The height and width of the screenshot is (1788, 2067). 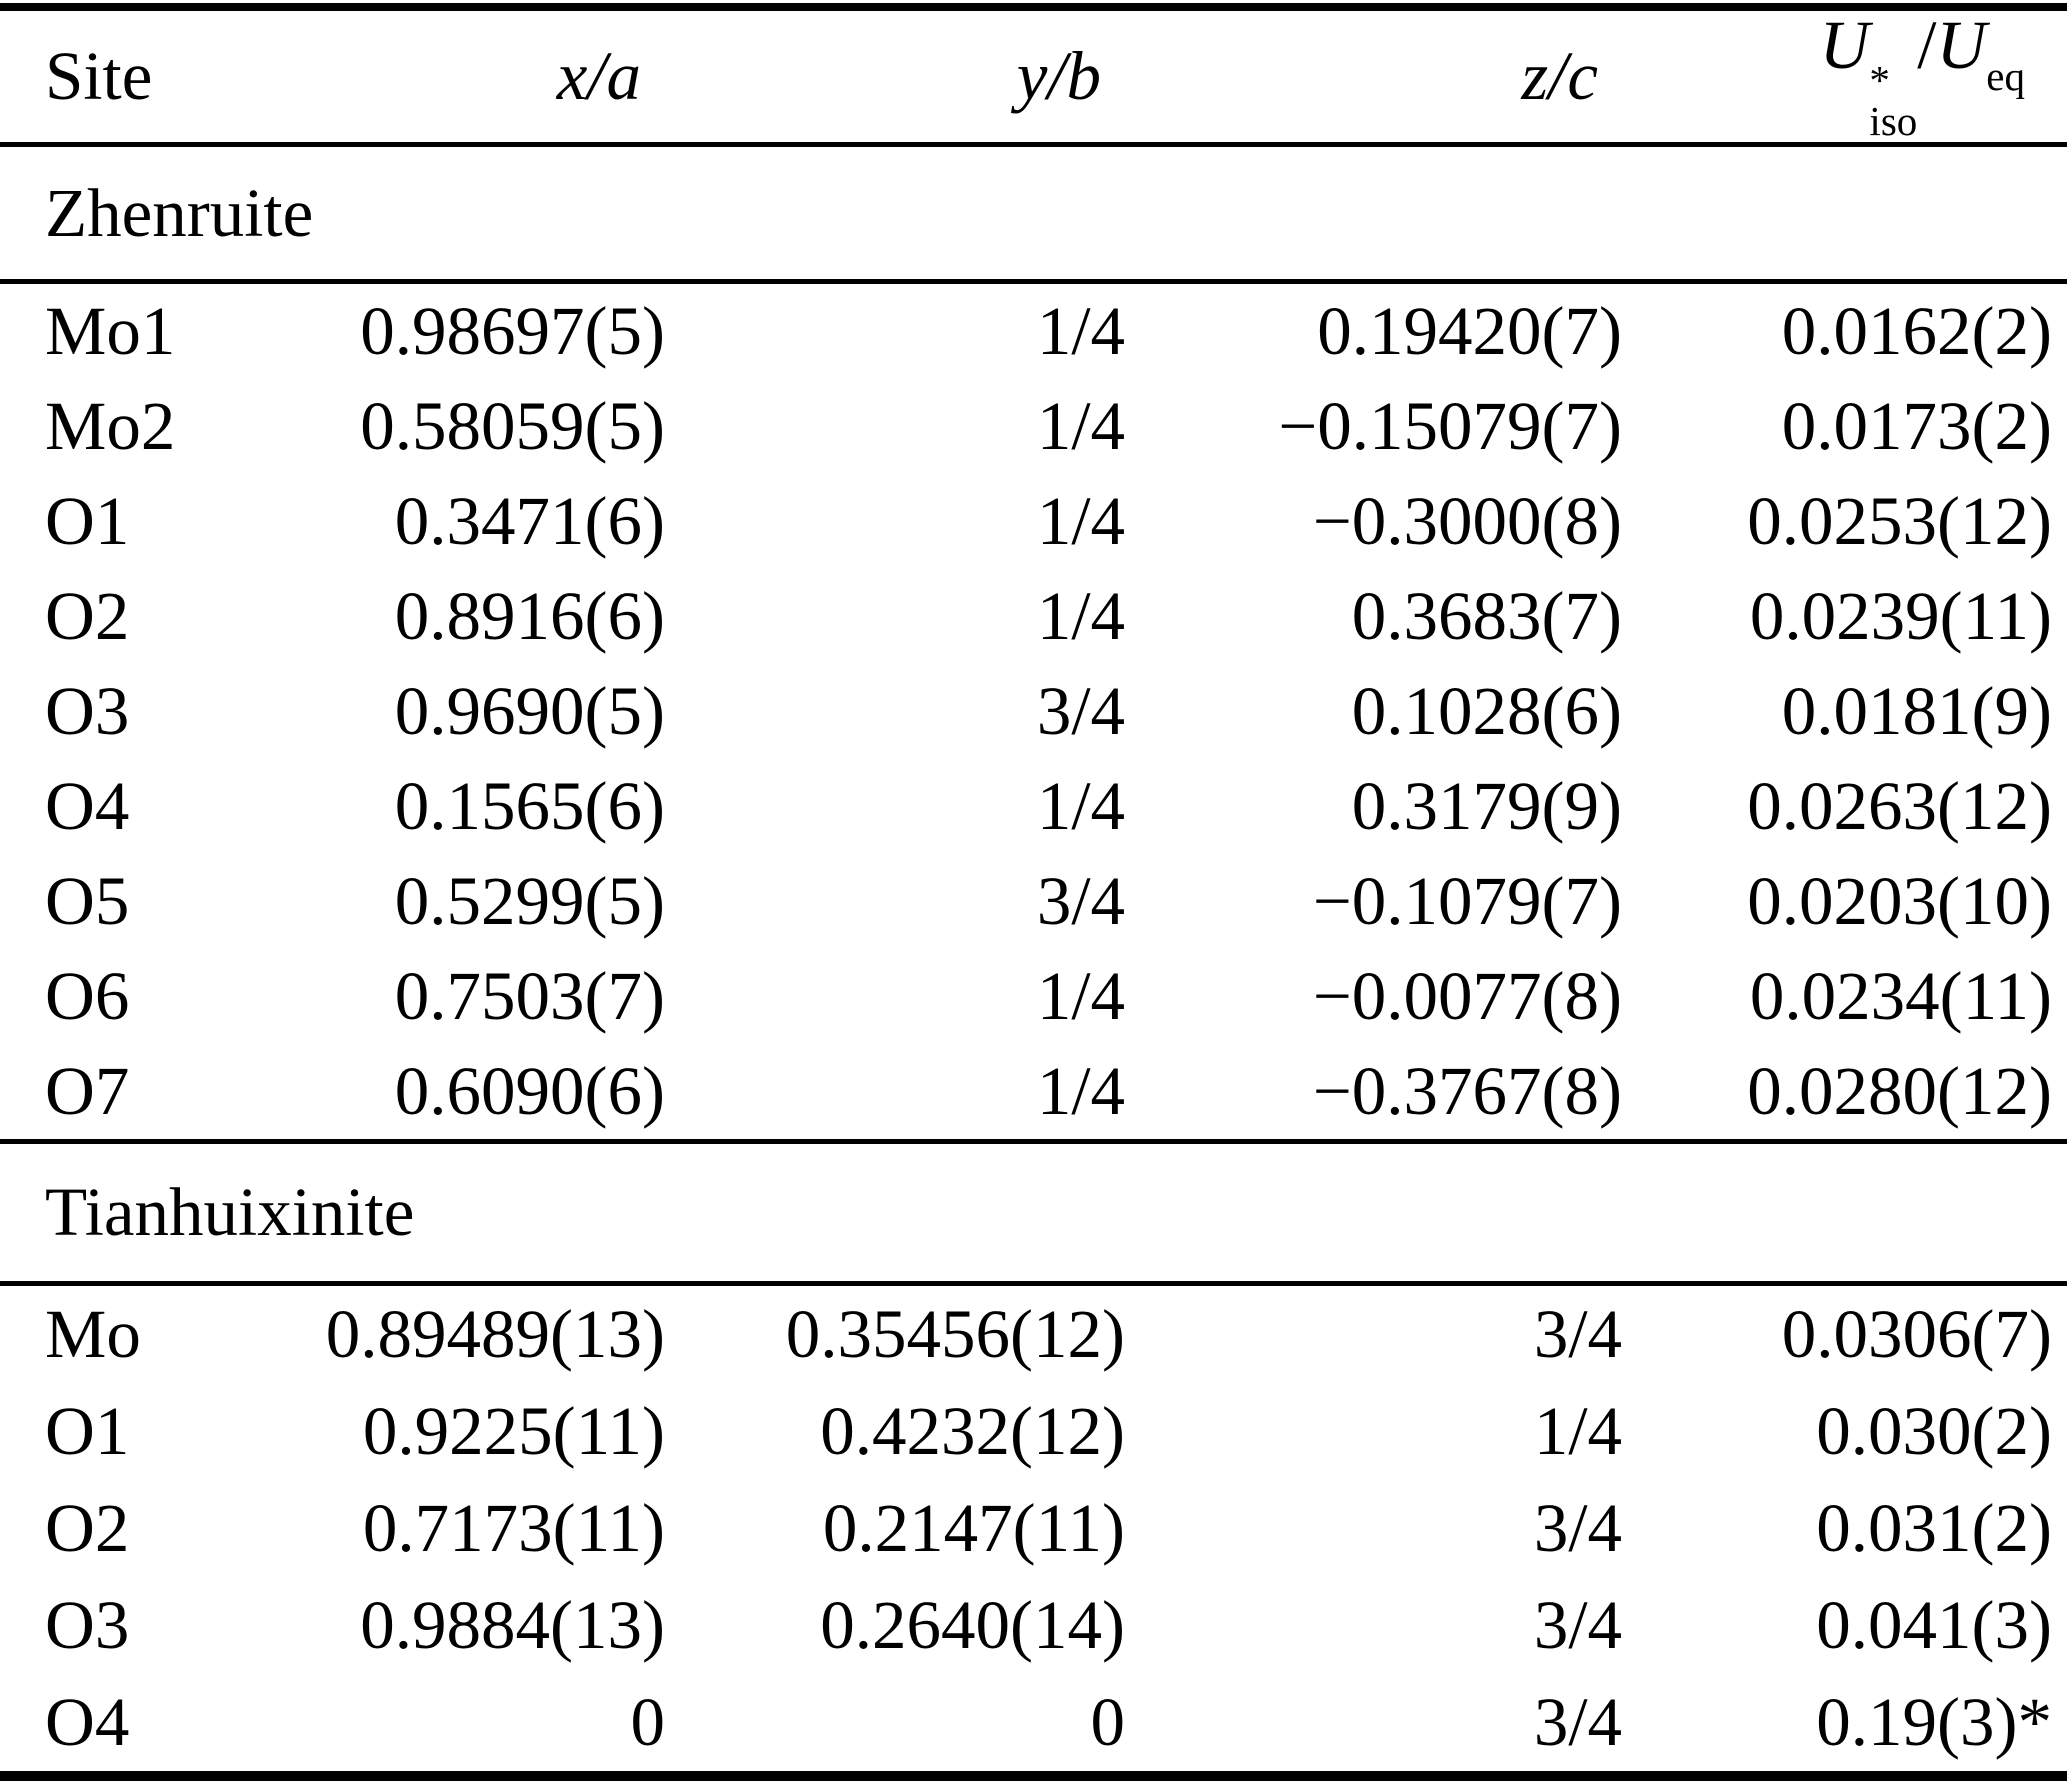 I want to click on section-title-zhenruite: Zhenruite, so click(x=1033, y=213).